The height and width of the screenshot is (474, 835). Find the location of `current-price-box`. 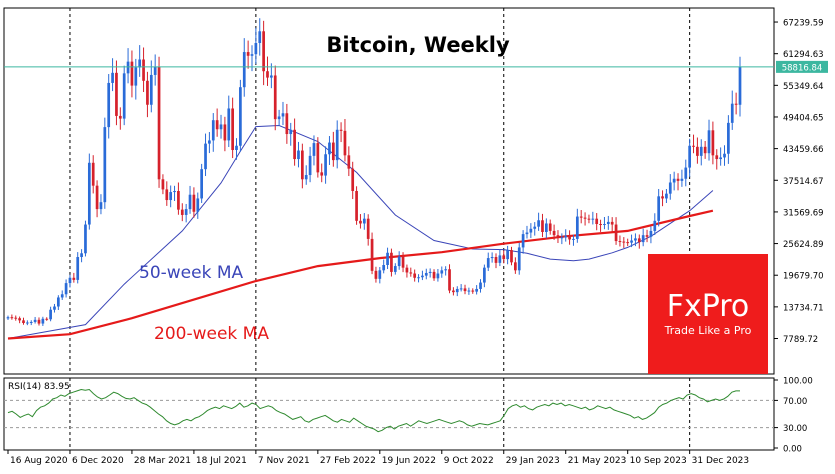

current-price-box is located at coordinates (802, 66).